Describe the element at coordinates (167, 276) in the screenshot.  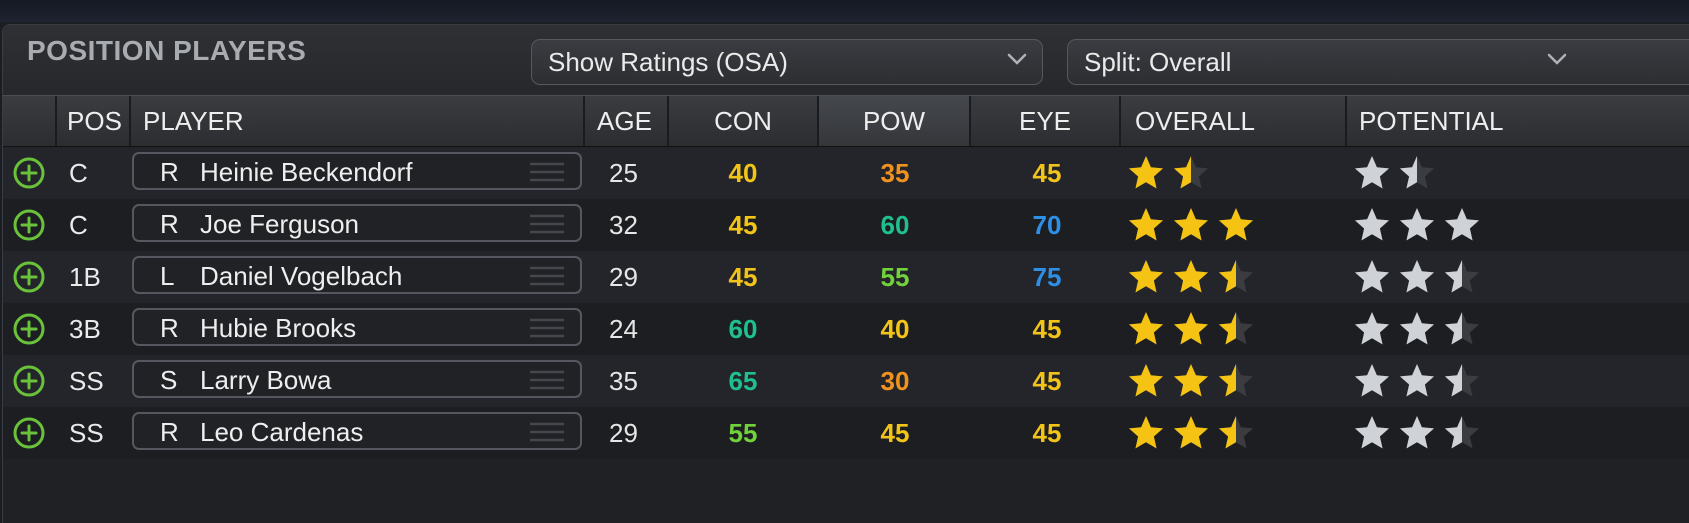
I see `player-bats: L` at that location.